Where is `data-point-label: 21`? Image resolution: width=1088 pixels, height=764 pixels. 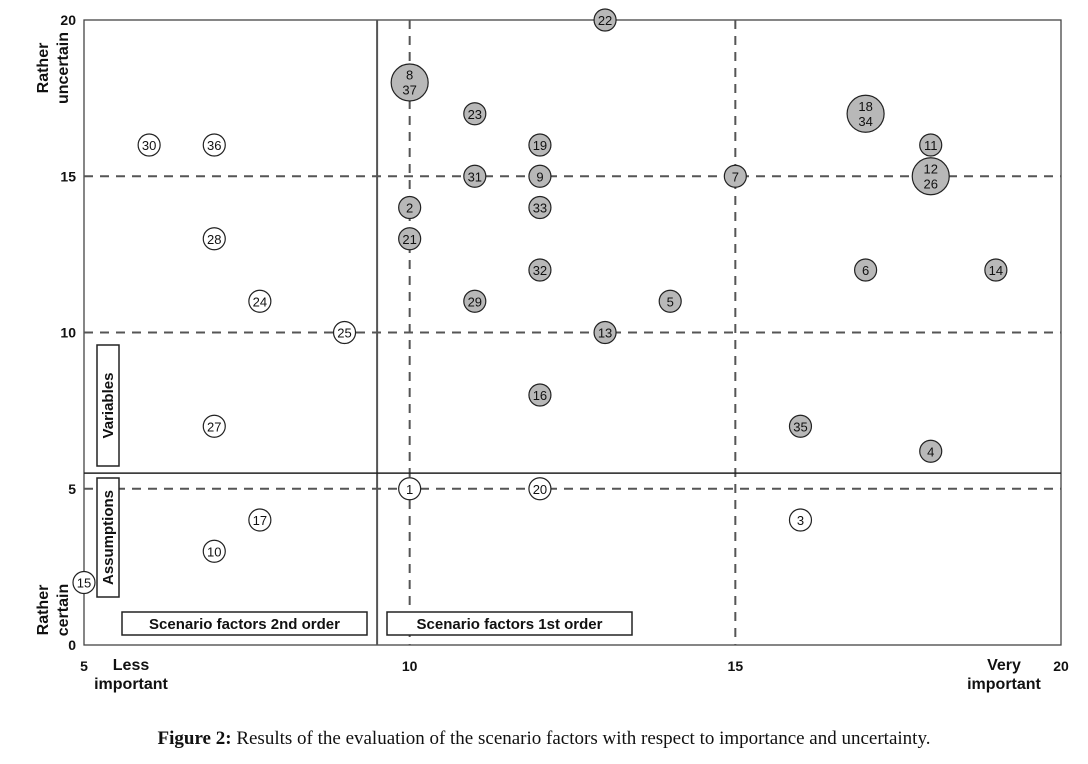
data-point-label: 21 is located at coordinates (409, 239).